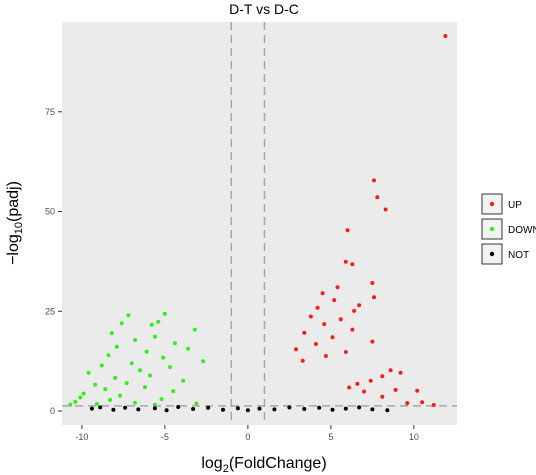 This screenshot has height=475, width=536. Describe the element at coordinates (492, 254) in the screenshot. I see `legend-marker-not` at that location.